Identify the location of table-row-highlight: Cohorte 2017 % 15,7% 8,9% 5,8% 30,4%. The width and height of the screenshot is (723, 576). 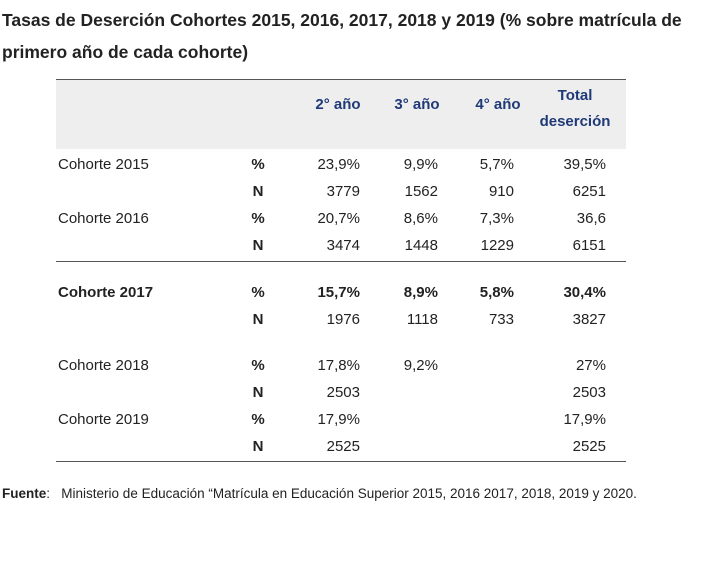
(341, 293).